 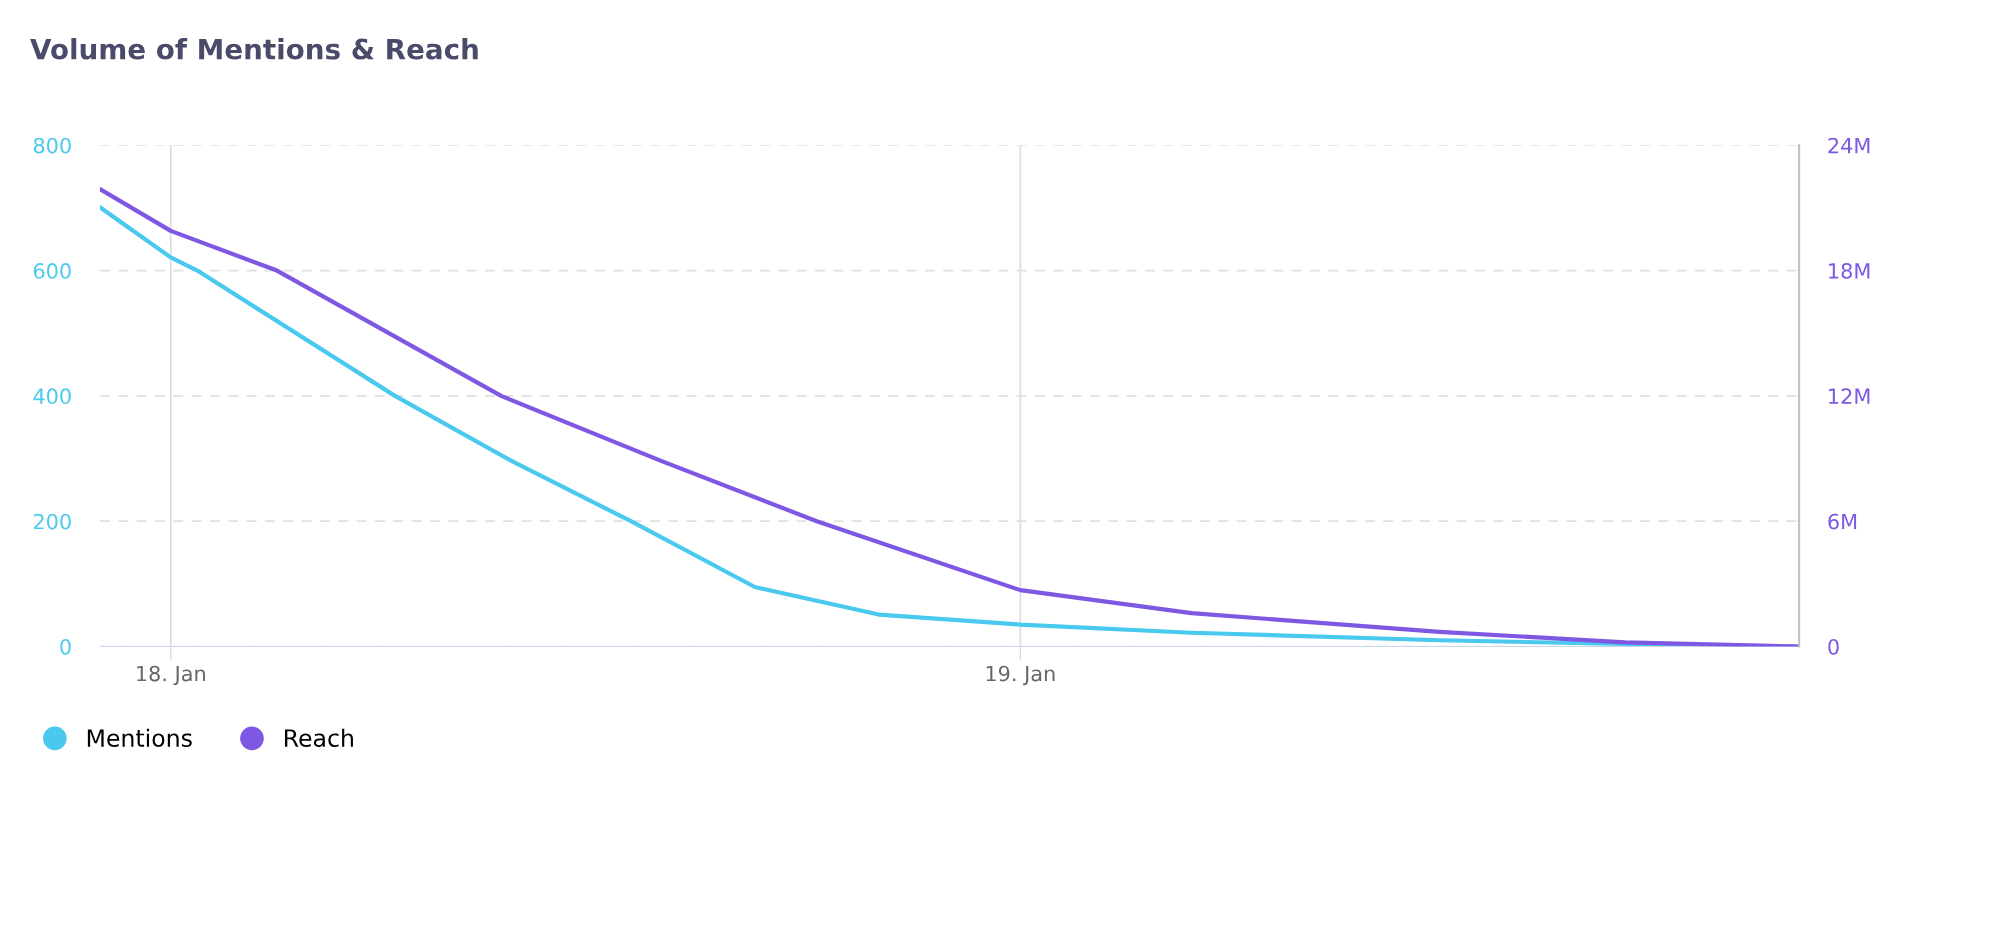 What do you see at coordinates (52, 396) in the screenshot?
I see `y-tick-label: 400` at bounding box center [52, 396].